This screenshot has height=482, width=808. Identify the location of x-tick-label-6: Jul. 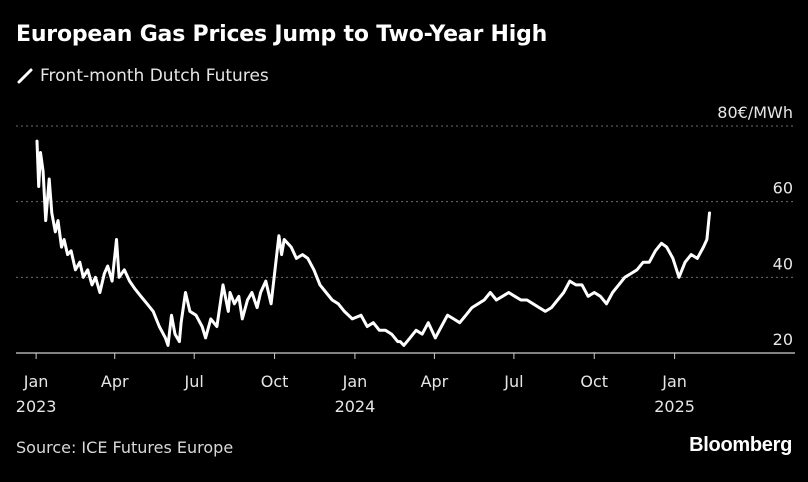
(513, 381).